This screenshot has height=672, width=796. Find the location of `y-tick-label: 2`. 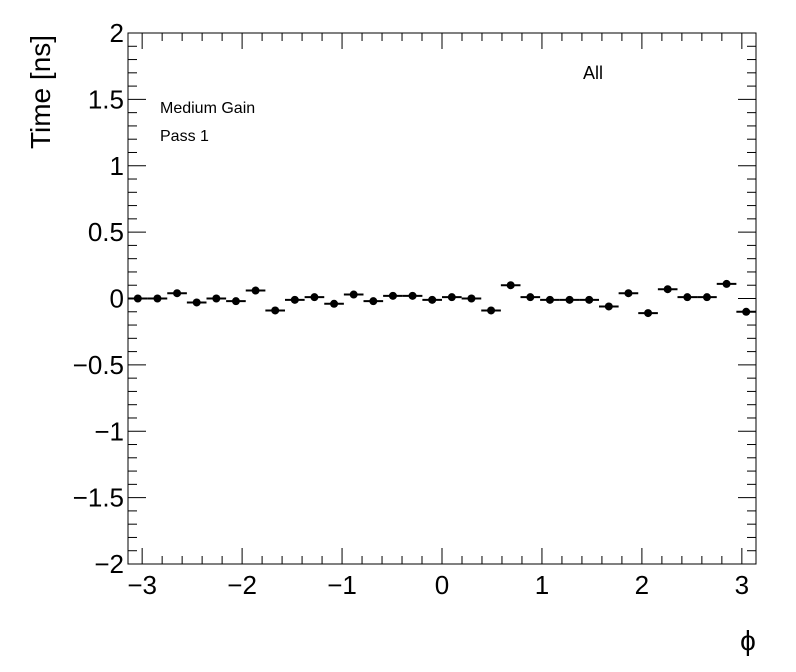

y-tick-label: 2 is located at coordinates (117, 33).